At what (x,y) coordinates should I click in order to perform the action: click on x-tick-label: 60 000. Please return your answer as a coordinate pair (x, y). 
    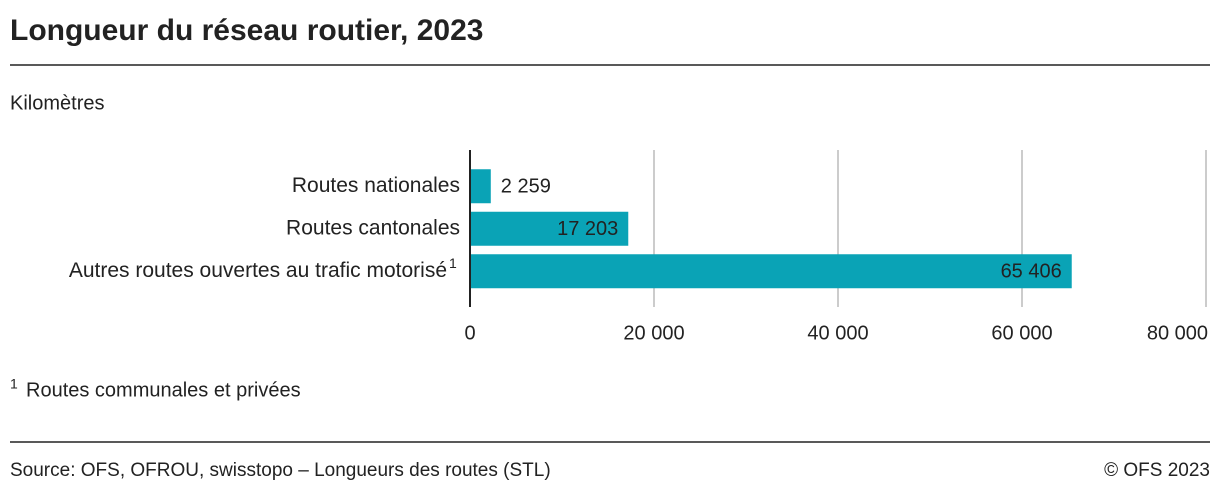
    Looking at the image, I should click on (1021, 333).